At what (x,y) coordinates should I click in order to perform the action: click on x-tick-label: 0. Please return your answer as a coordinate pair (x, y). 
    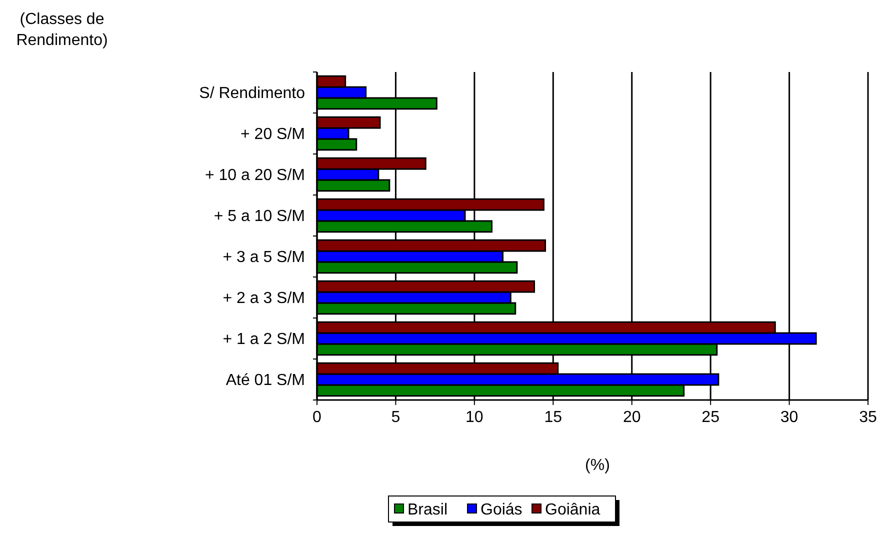
    Looking at the image, I should click on (317, 417).